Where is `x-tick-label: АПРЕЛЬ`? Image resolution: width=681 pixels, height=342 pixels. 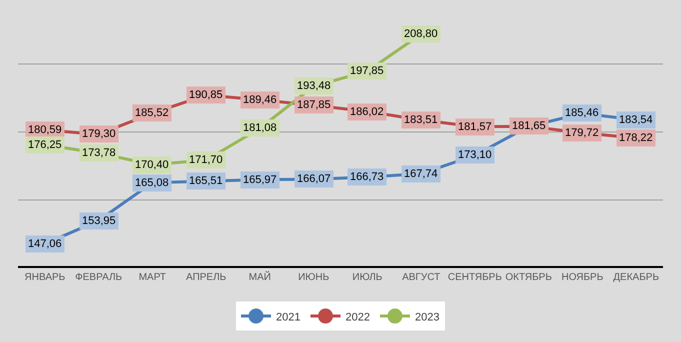
x-tick-label: АПРЕЛЬ is located at coordinates (206, 277).